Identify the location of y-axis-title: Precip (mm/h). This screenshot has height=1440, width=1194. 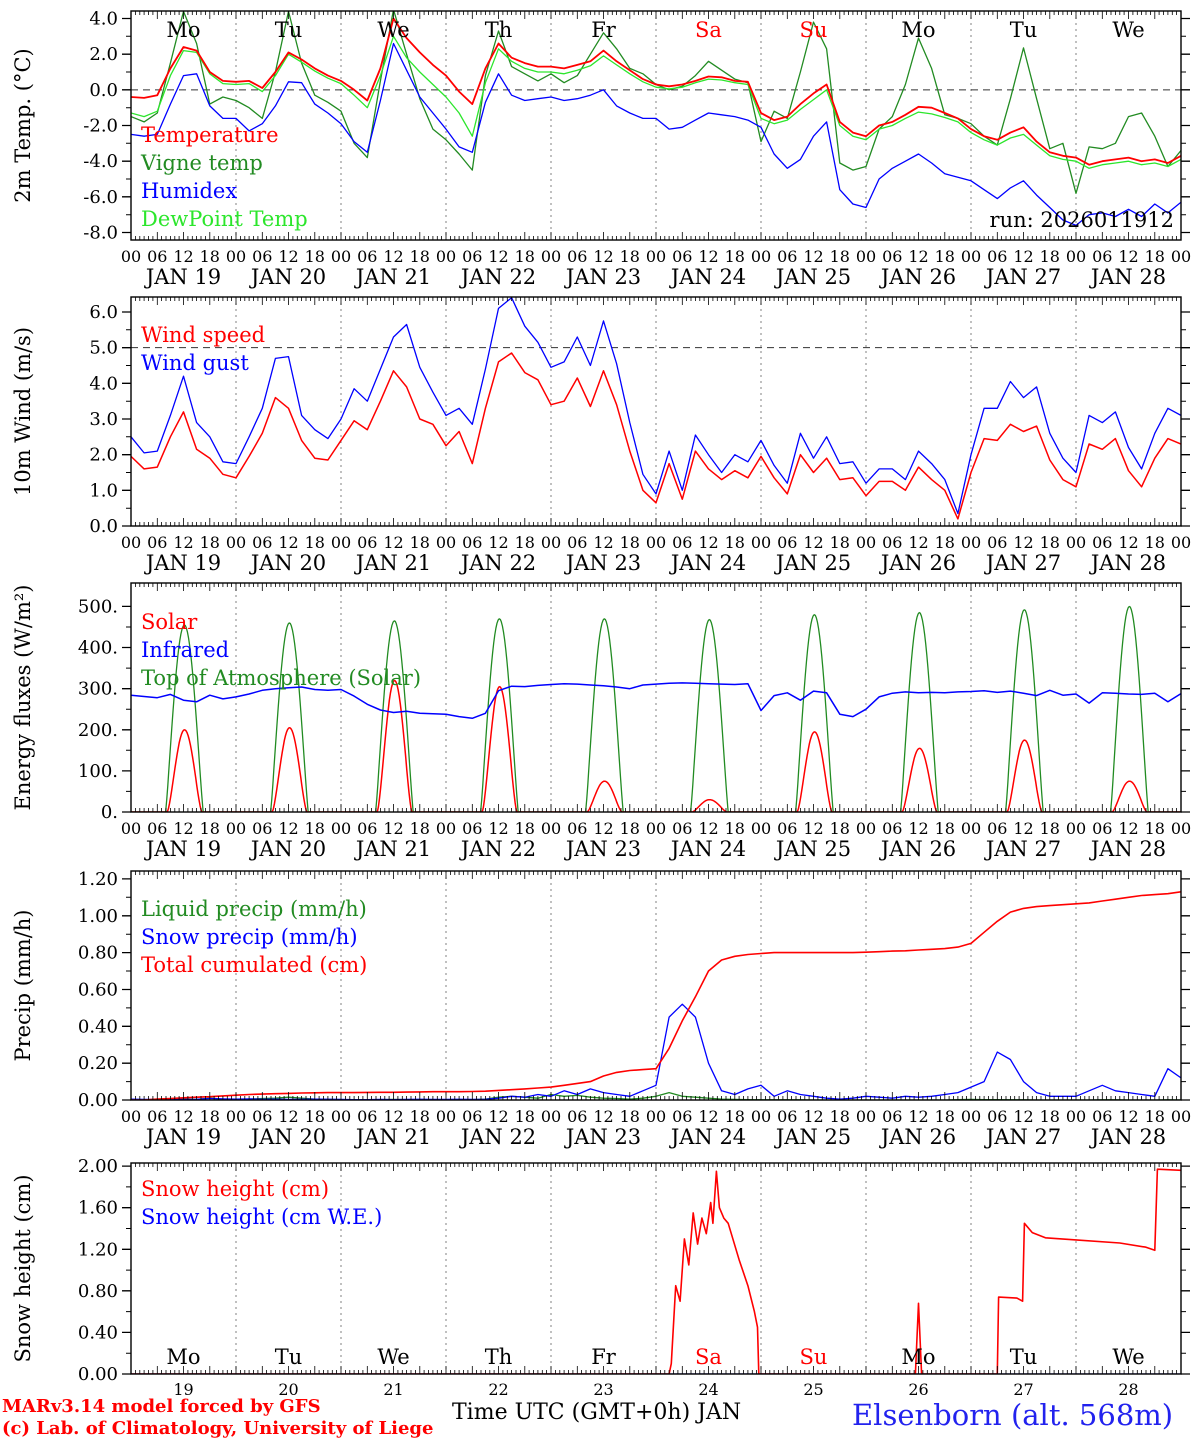
(23, 985).